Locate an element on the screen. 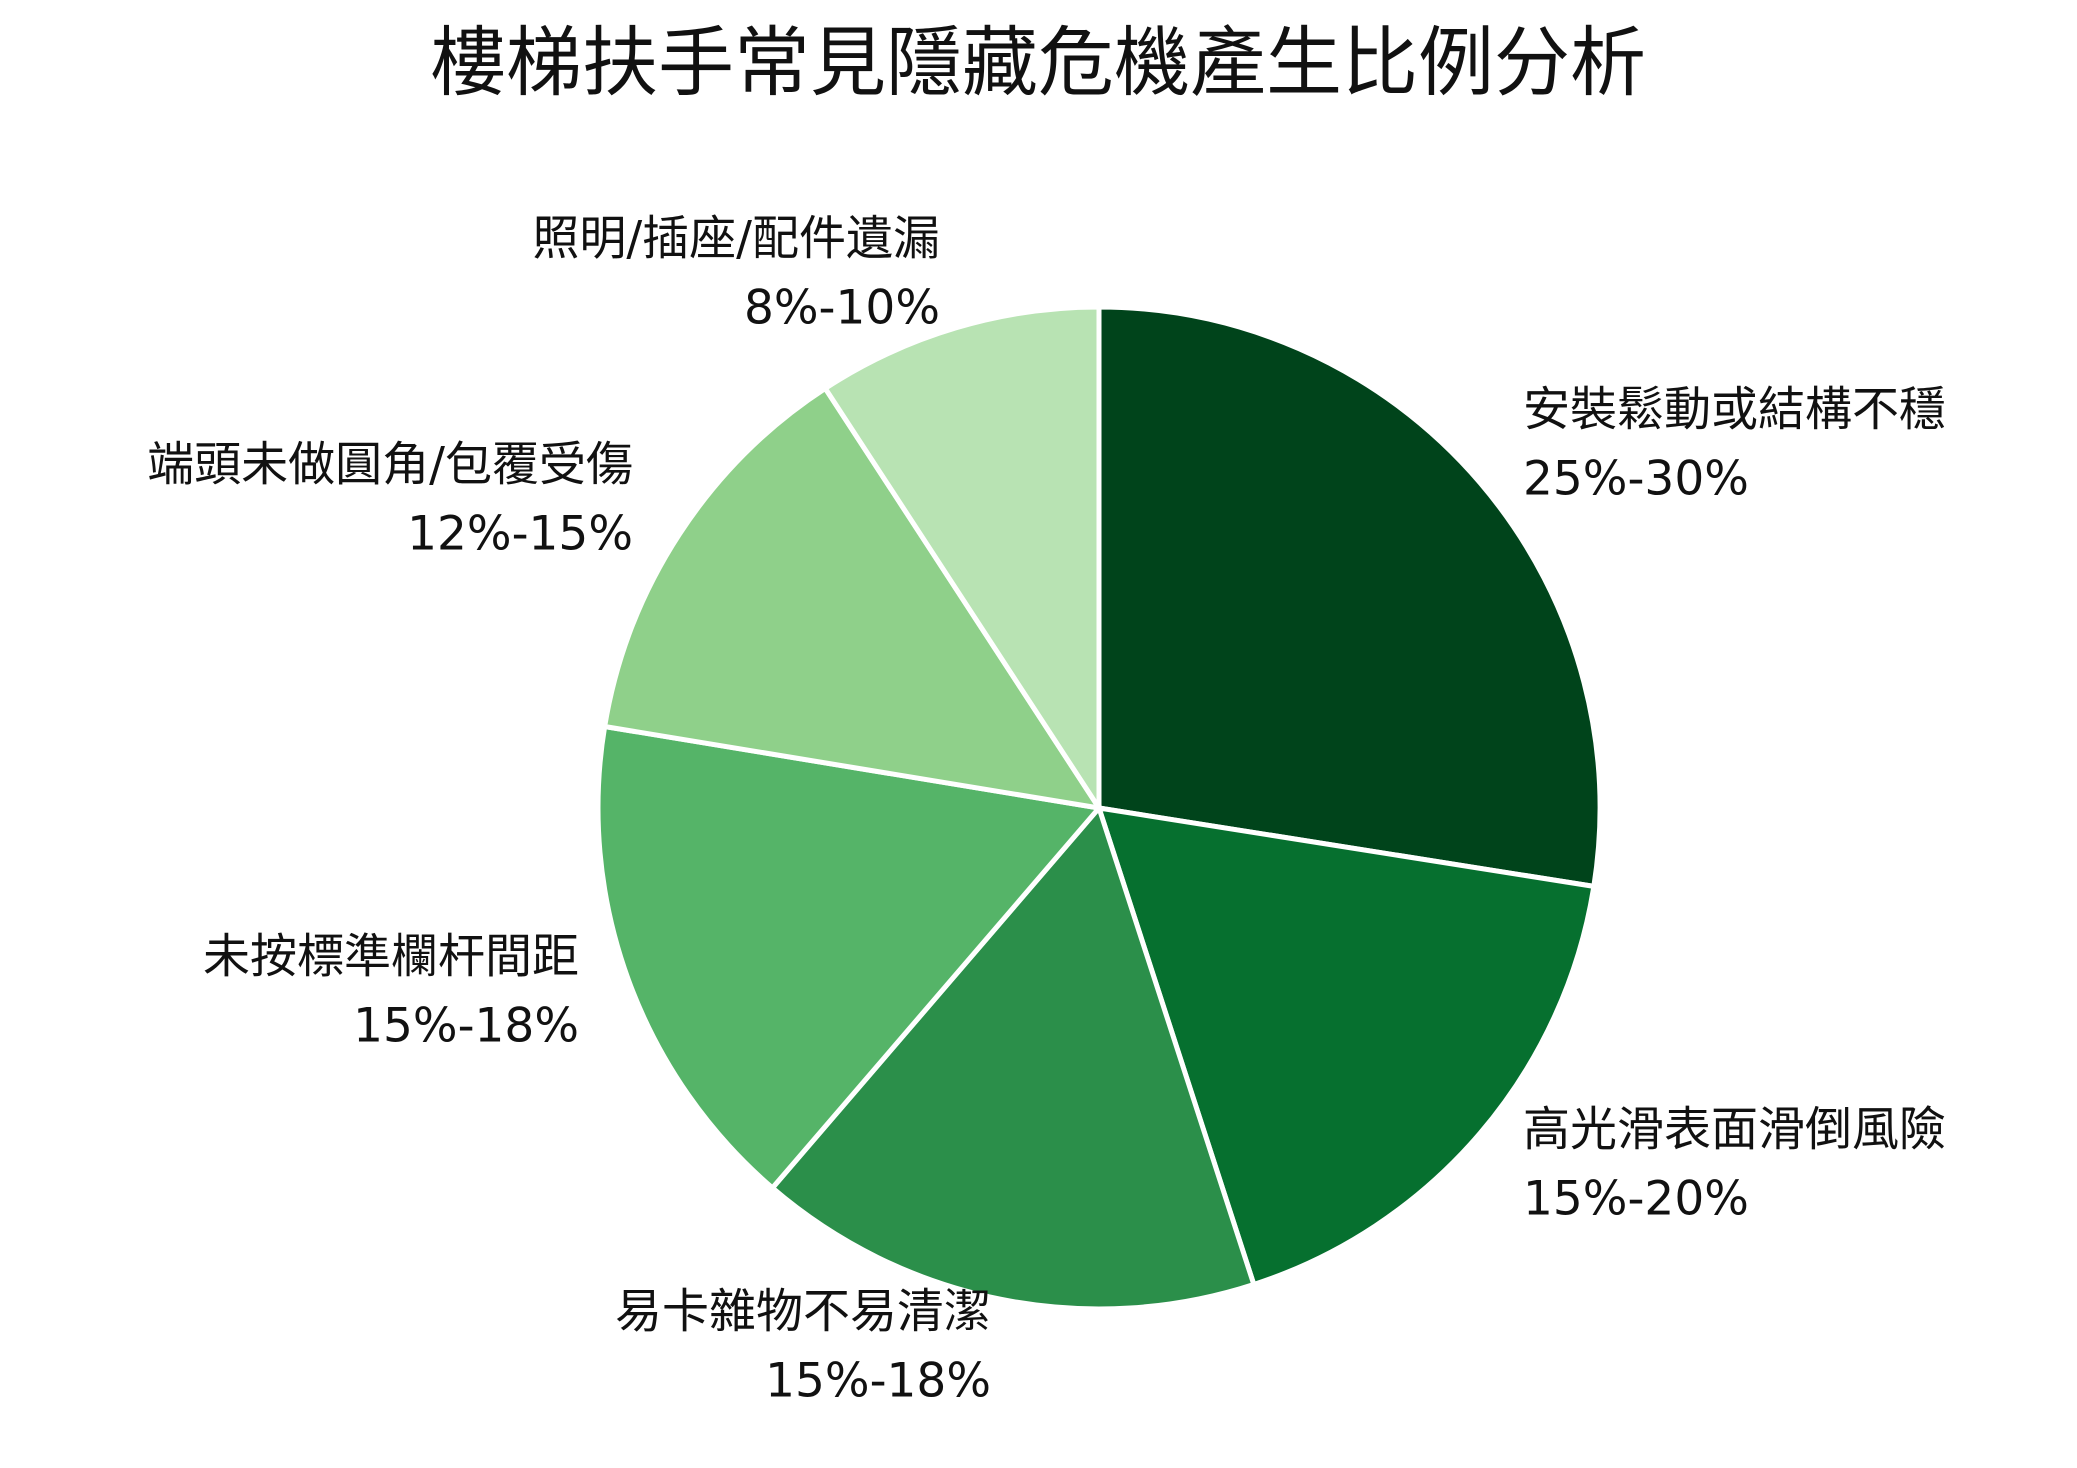 The width and height of the screenshot is (2077, 1468). slice-label: 易卡雜物不易清潔 is located at coordinates (803, 1312).